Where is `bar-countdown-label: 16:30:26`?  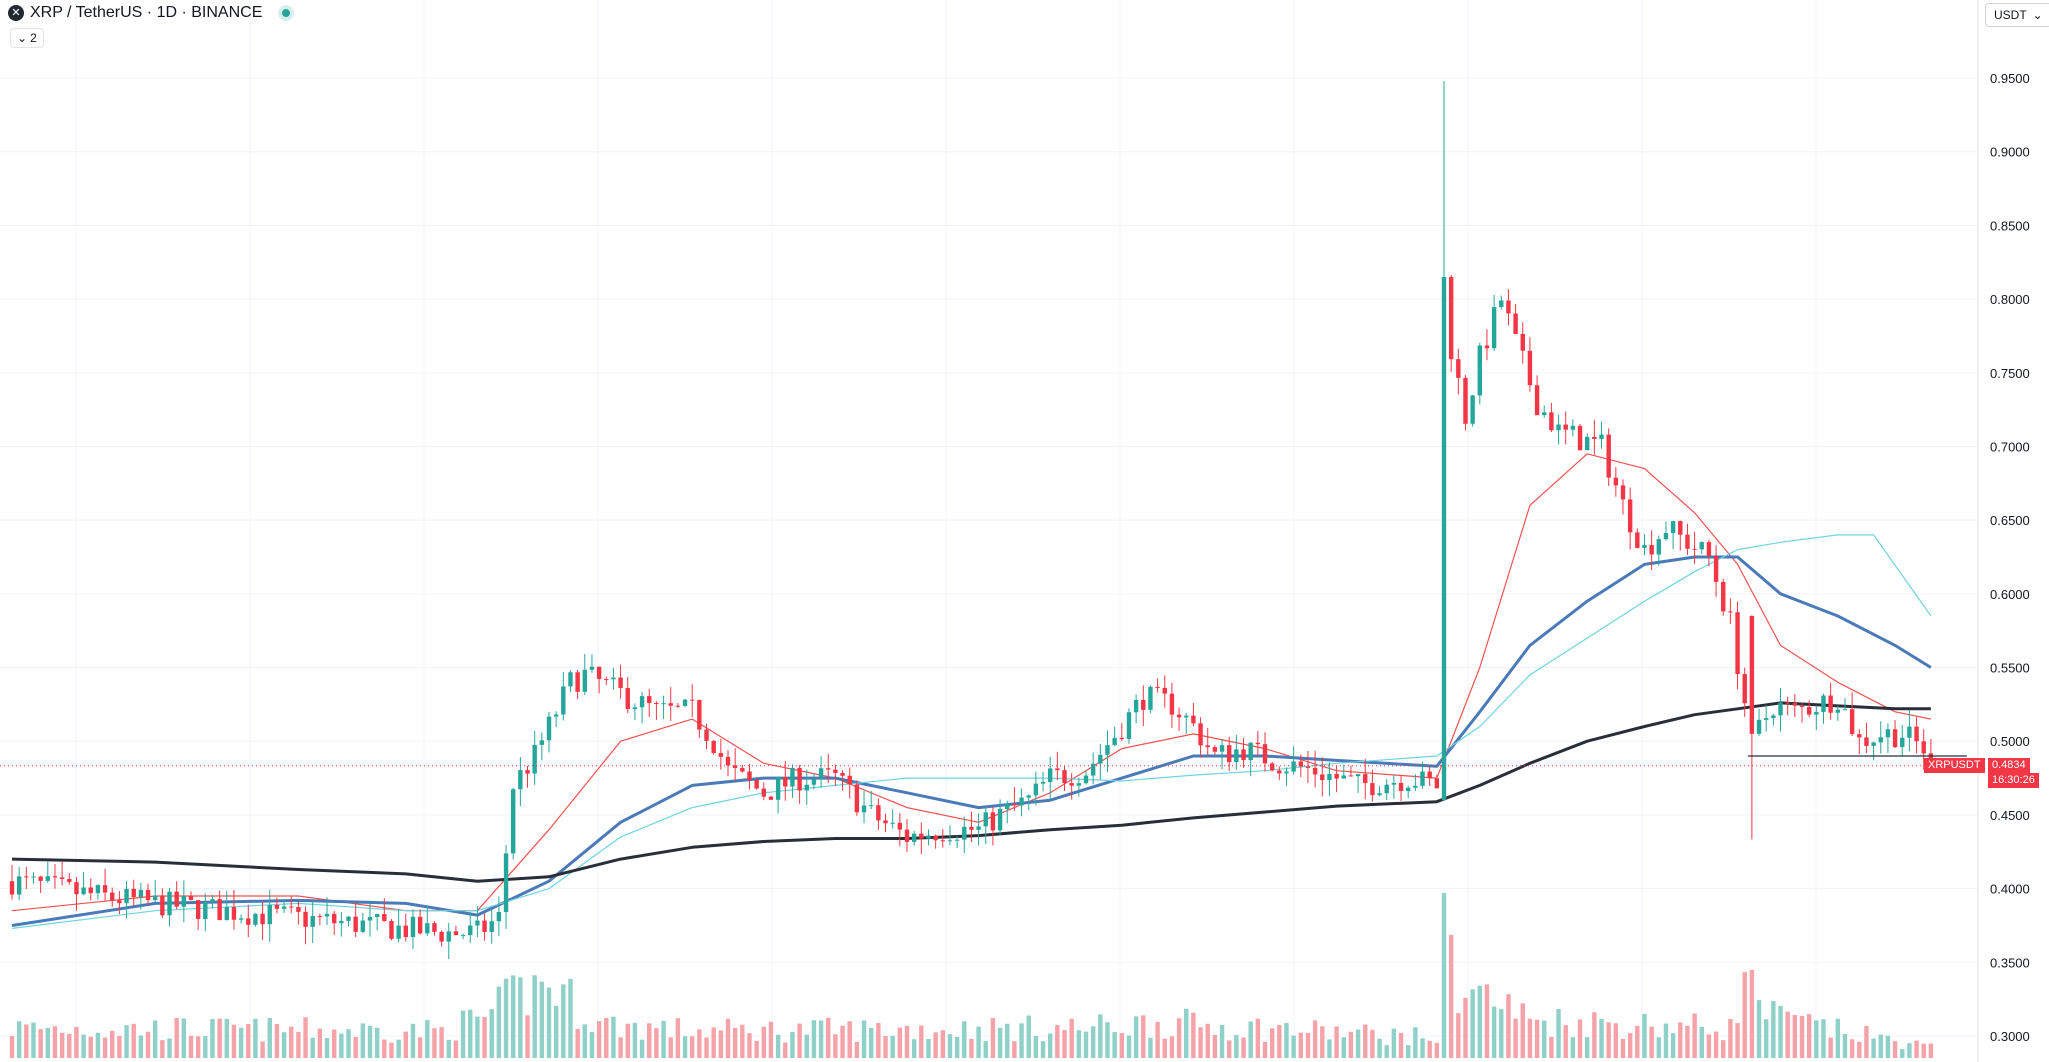
bar-countdown-label: 16:30:26 is located at coordinates (2013, 780).